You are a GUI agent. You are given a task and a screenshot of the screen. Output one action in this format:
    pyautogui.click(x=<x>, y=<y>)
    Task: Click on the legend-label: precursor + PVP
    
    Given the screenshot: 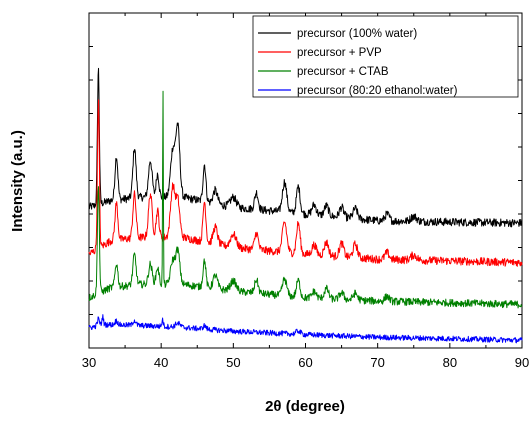 What is the action you would take?
    pyautogui.click(x=339, y=53)
    